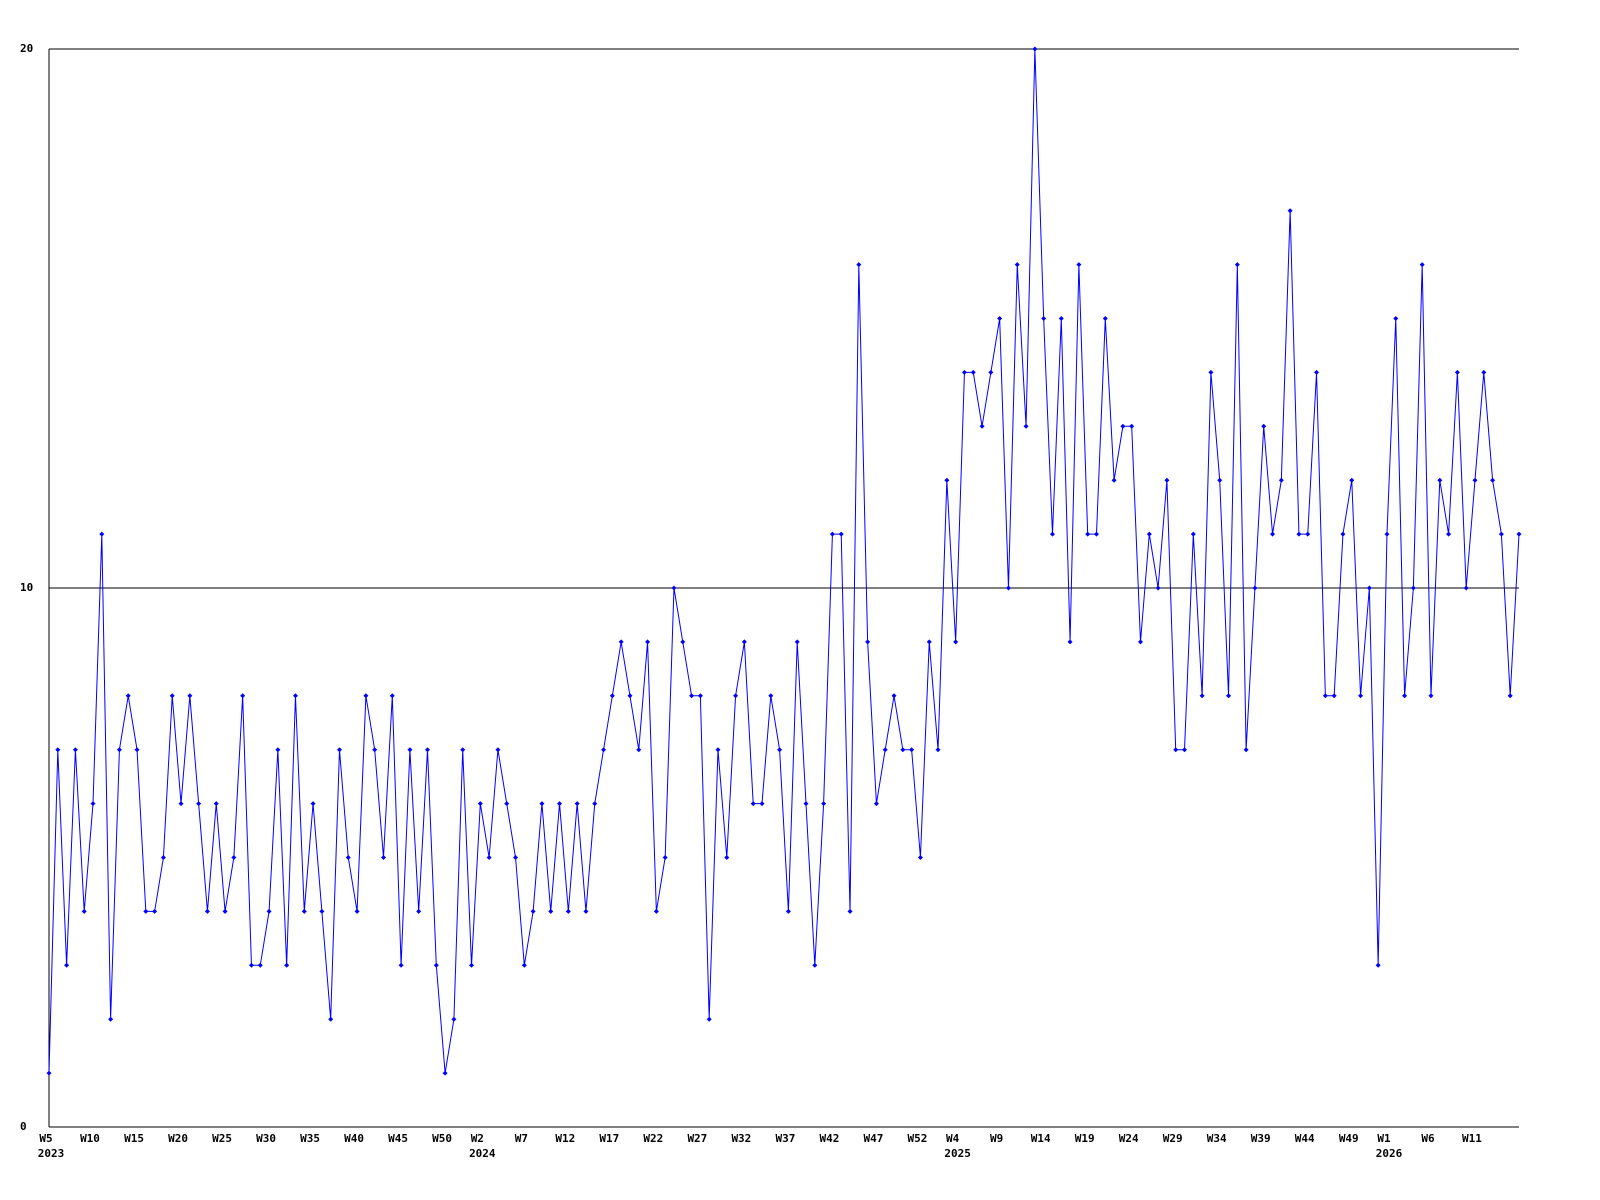 The width and height of the screenshot is (1600, 1200). What do you see at coordinates (521, 1138) in the screenshot?
I see `x-tick-label: W7` at bounding box center [521, 1138].